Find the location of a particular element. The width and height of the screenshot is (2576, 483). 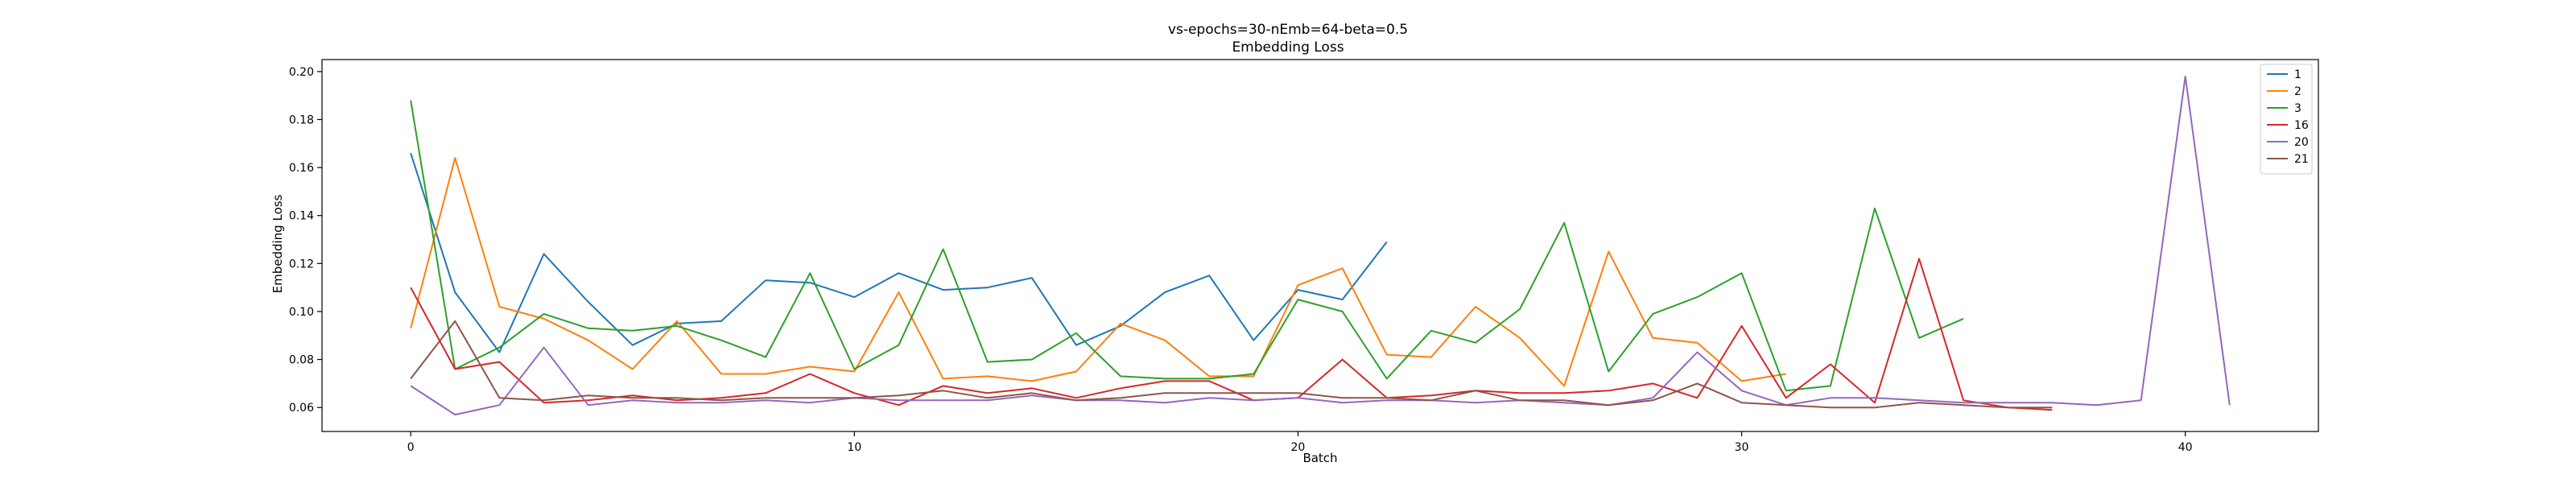

y-tick-label: 0.18 is located at coordinates (301, 121).